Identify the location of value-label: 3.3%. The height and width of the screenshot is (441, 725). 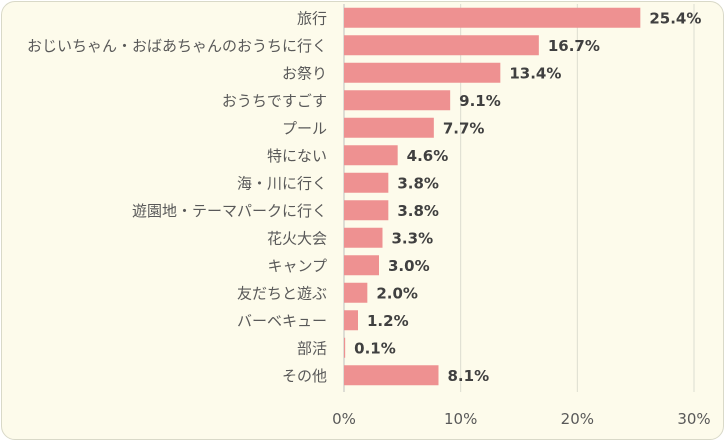
(413, 238).